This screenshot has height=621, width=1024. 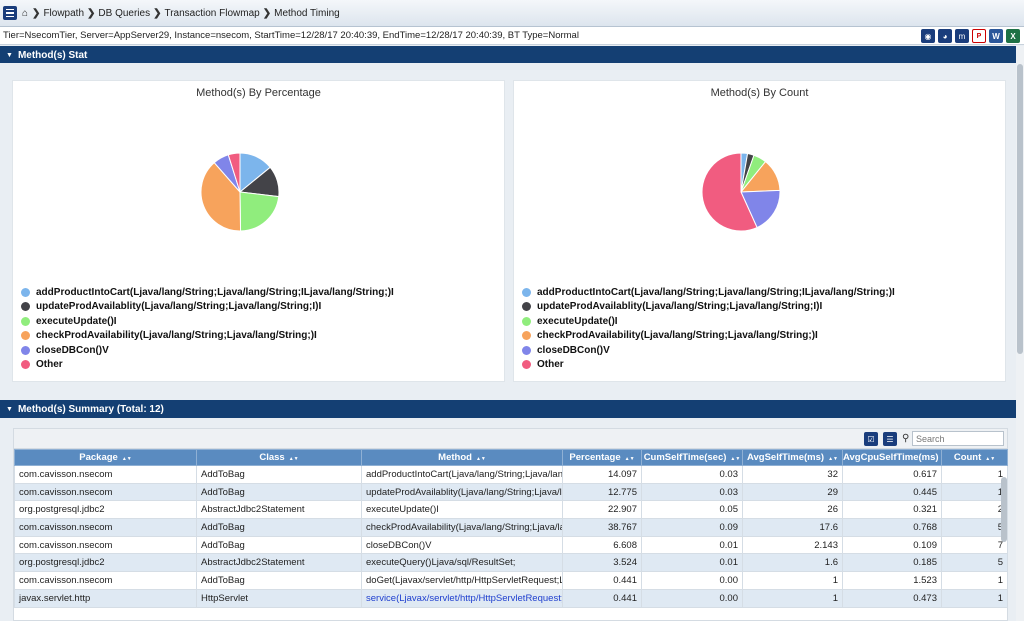 What do you see at coordinates (928, 36) in the screenshot?
I see `chart-icon: ◉` at bounding box center [928, 36].